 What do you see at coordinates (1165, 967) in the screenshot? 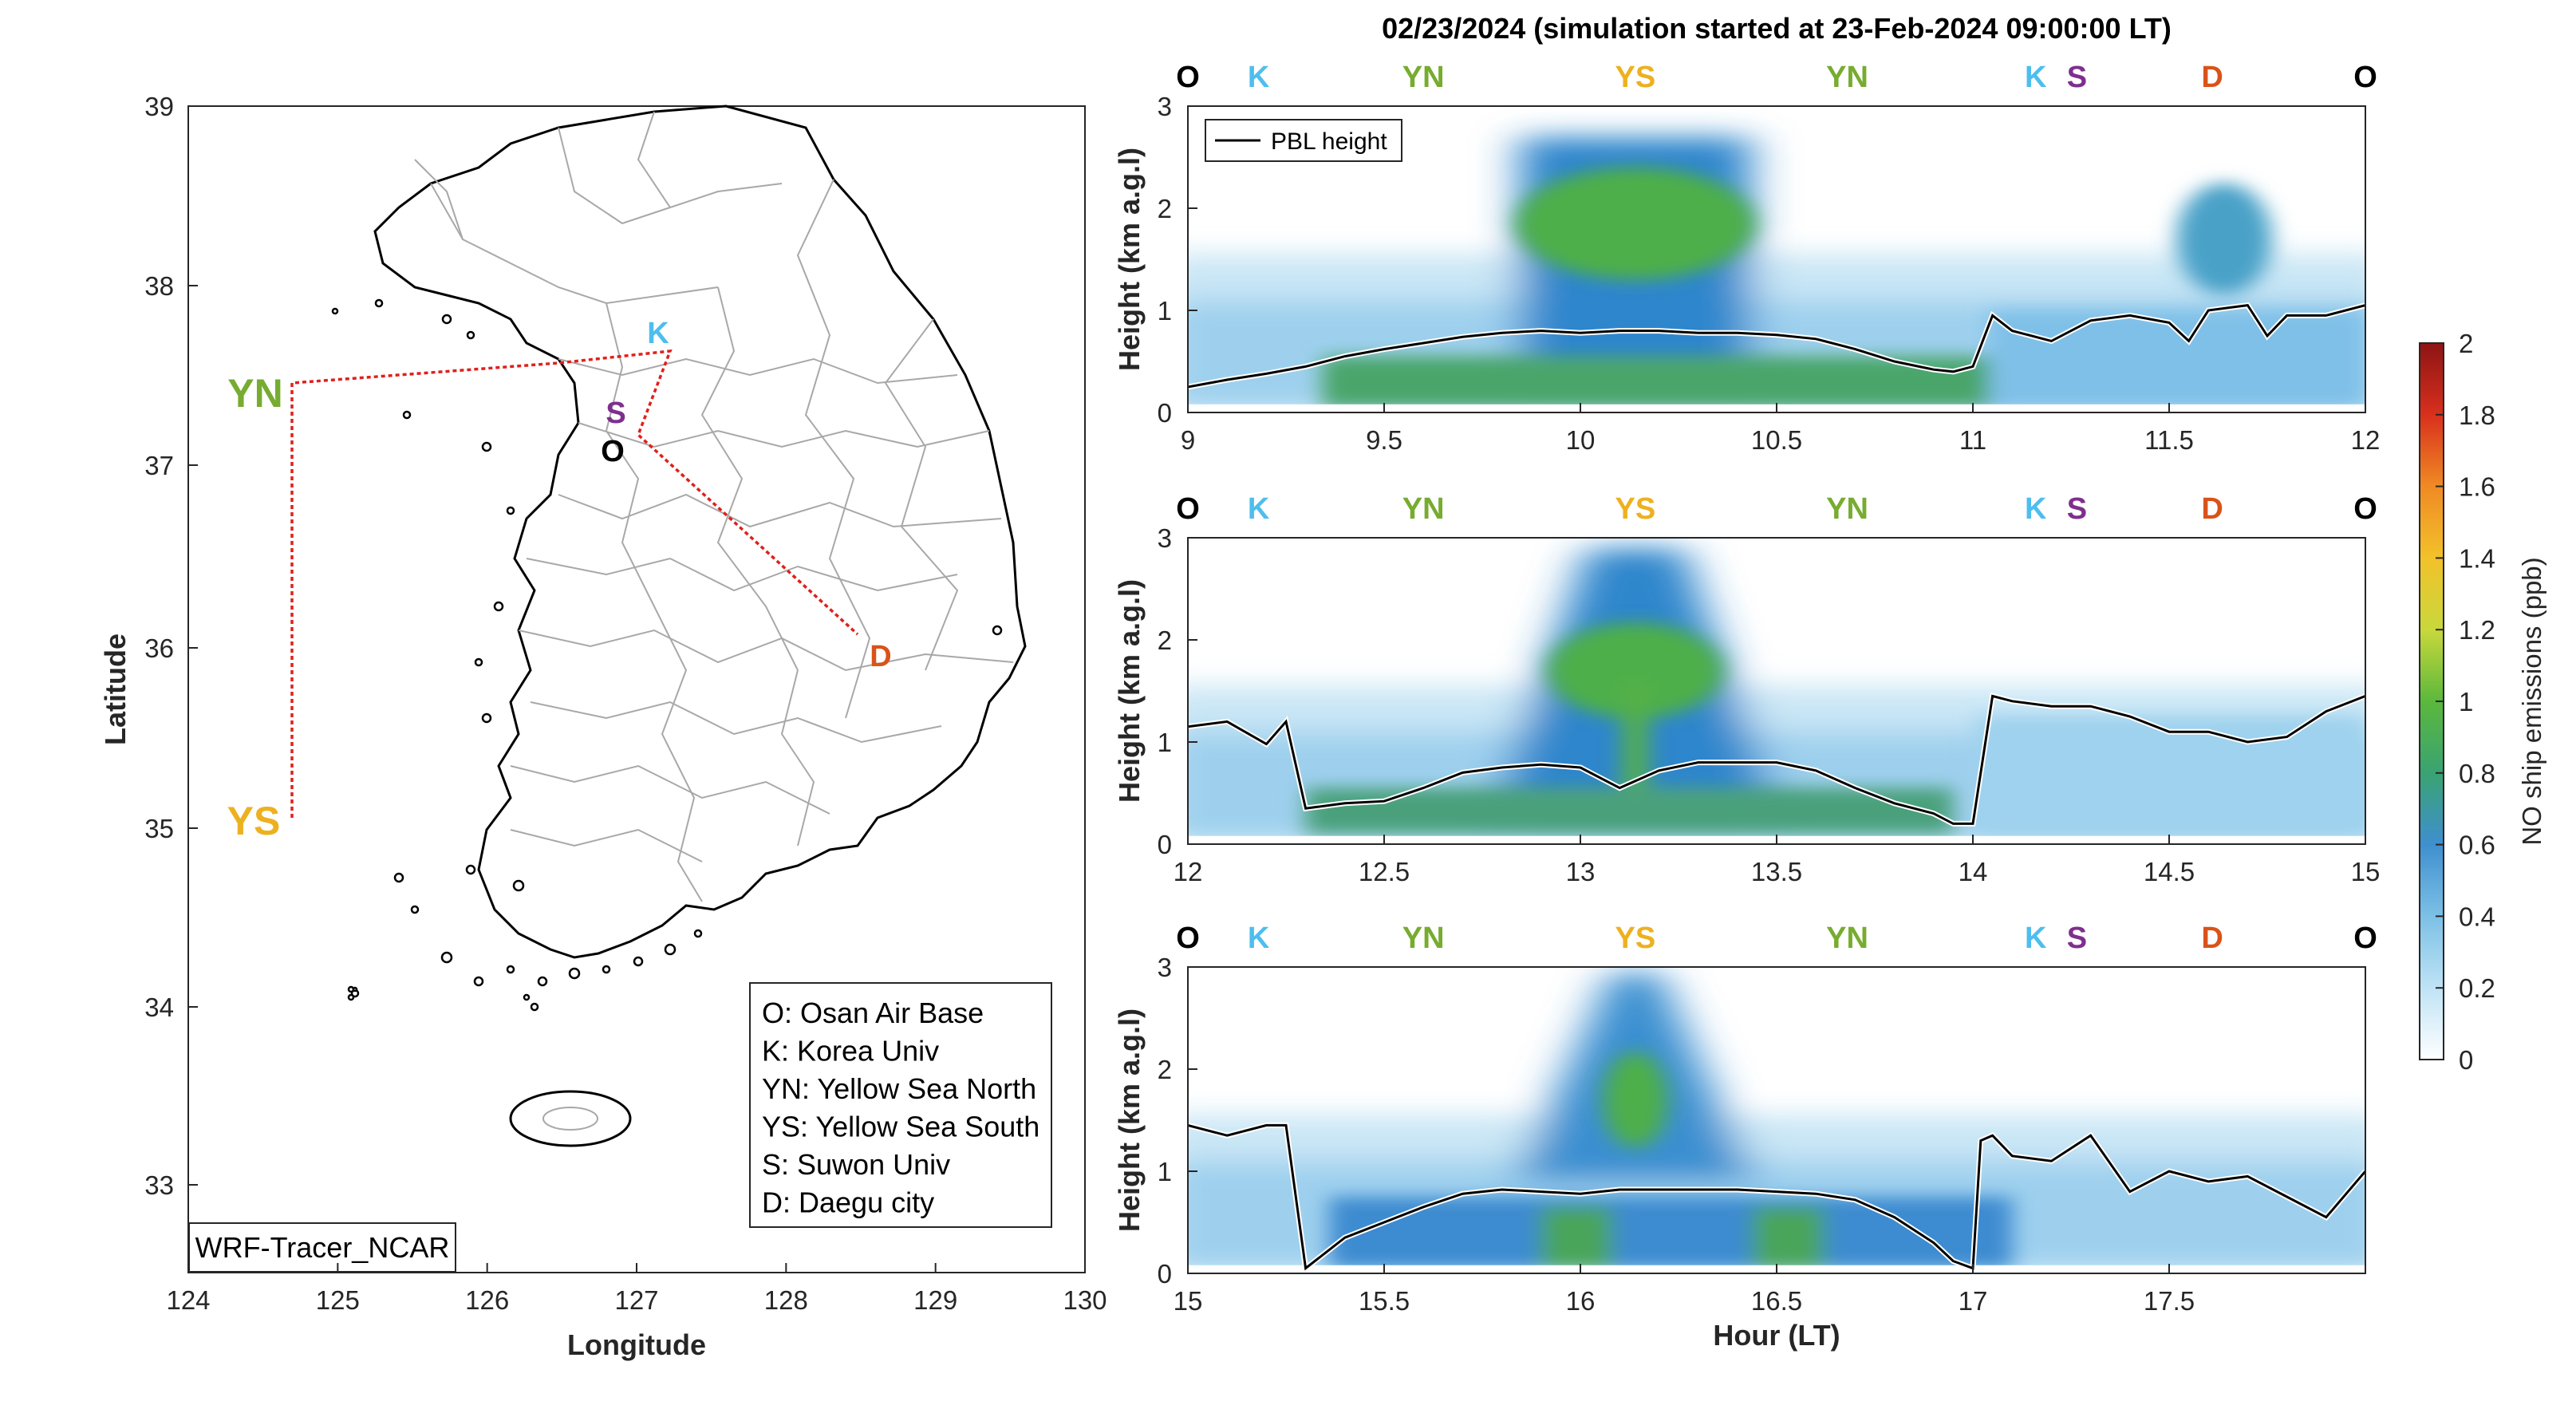
I see `panel-ytick-label: 3` at bounding box center [1165, 967].